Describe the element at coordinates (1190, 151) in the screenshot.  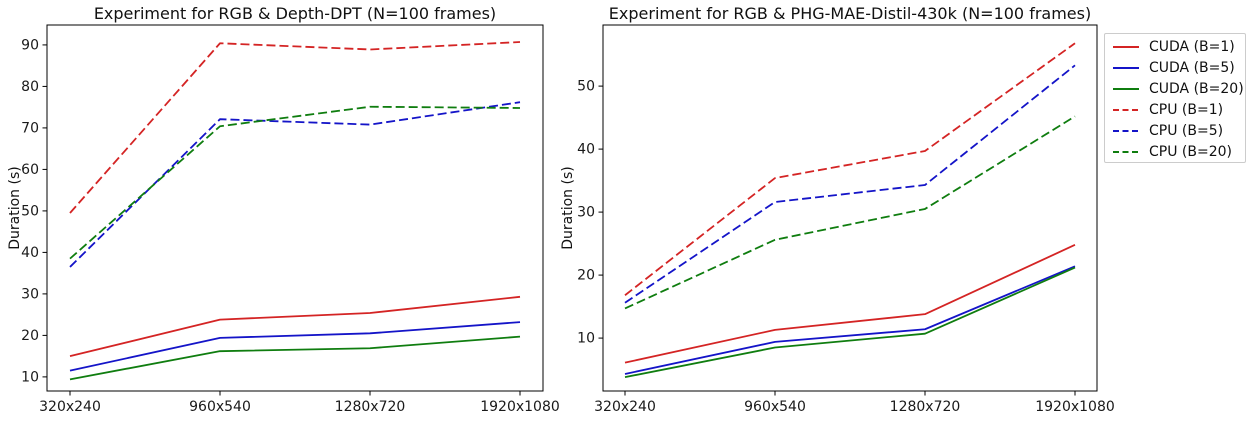
I see `legend-label: CPU (B=20)` at that location.